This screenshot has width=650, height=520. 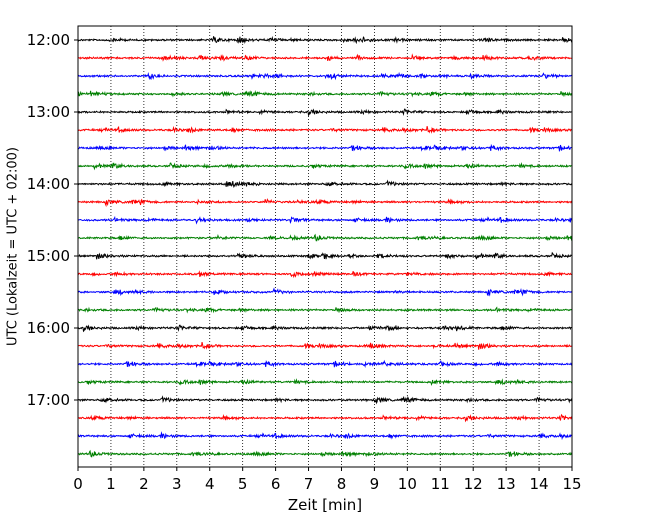 I want to click on x-tick-label: 14, so click(x=539, y=484).